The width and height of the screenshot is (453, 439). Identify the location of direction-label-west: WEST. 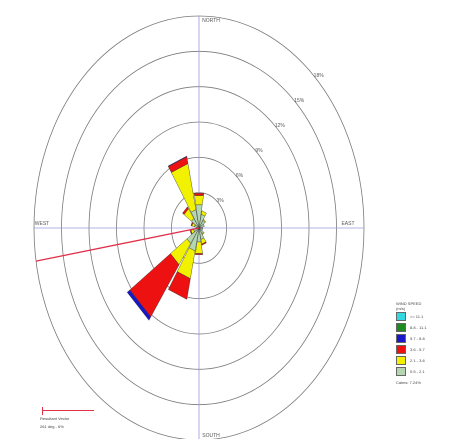
(42, 224).